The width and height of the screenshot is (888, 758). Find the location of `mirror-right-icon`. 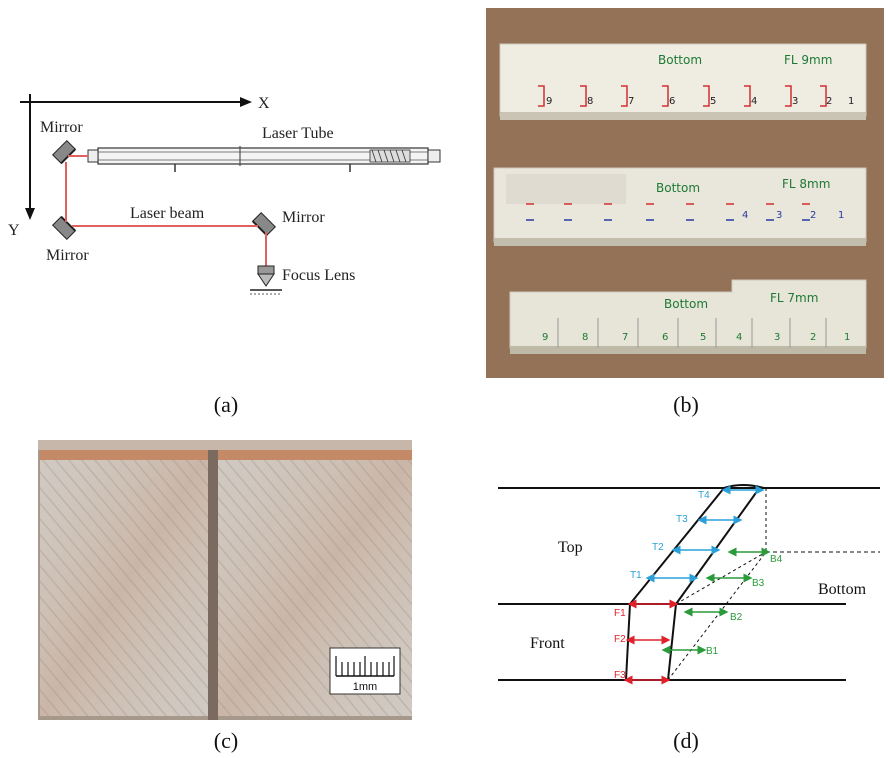

mirror-right-icon is located at coordinates (264, 224).